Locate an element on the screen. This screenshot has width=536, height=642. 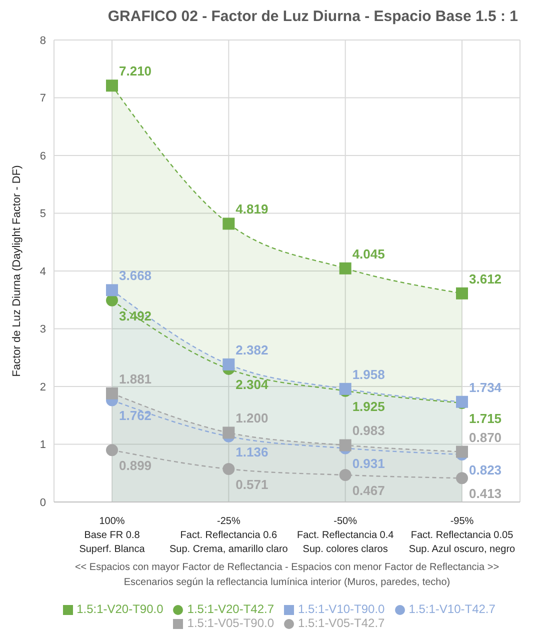
data-label: 1.762 is located at coordinates (135, 416).